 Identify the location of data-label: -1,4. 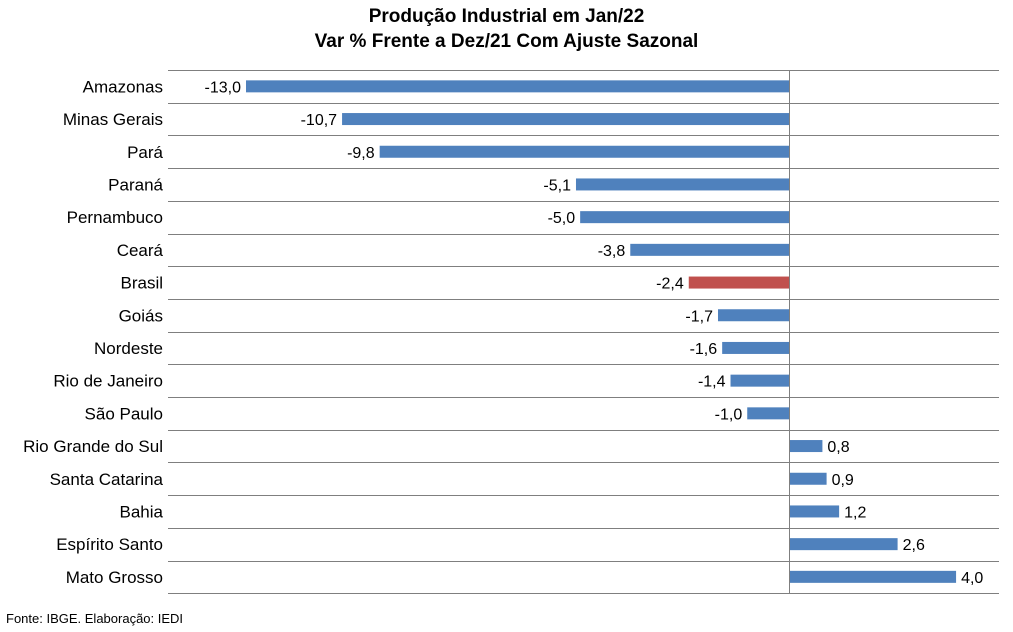
(712, 382).